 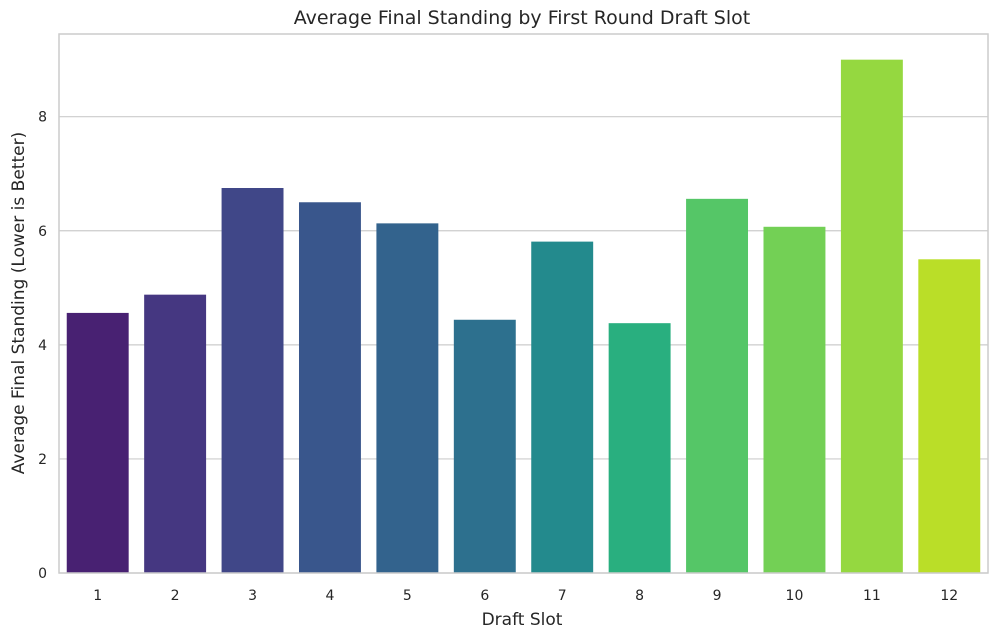 What do you see at coordinates (19, 303) in the screenshot?
I see `y-axis-label: Average Final Standing (Lower is Better)` at bounding box center [19, 303].